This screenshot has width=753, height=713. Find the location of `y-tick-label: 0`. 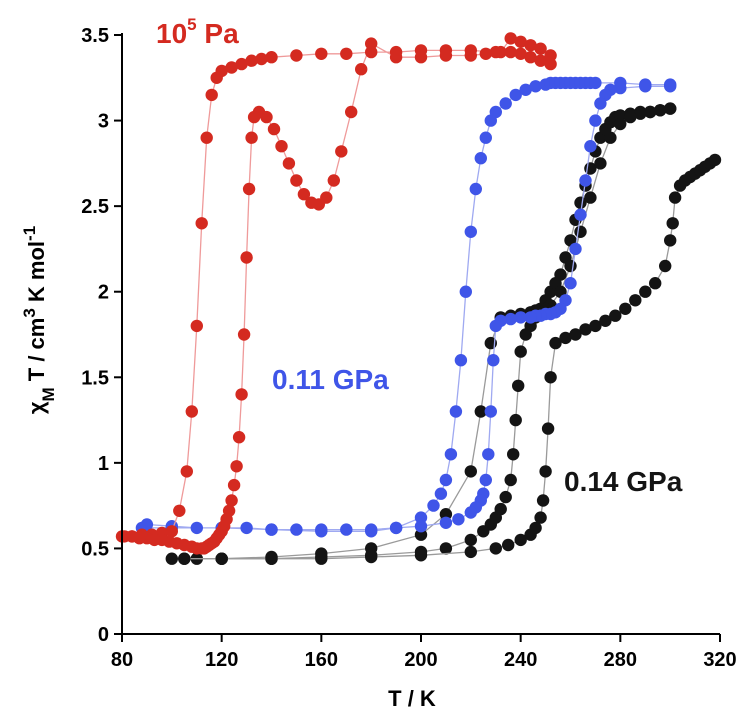

y-tick-label: 0 is located at coordinates (103, 635).